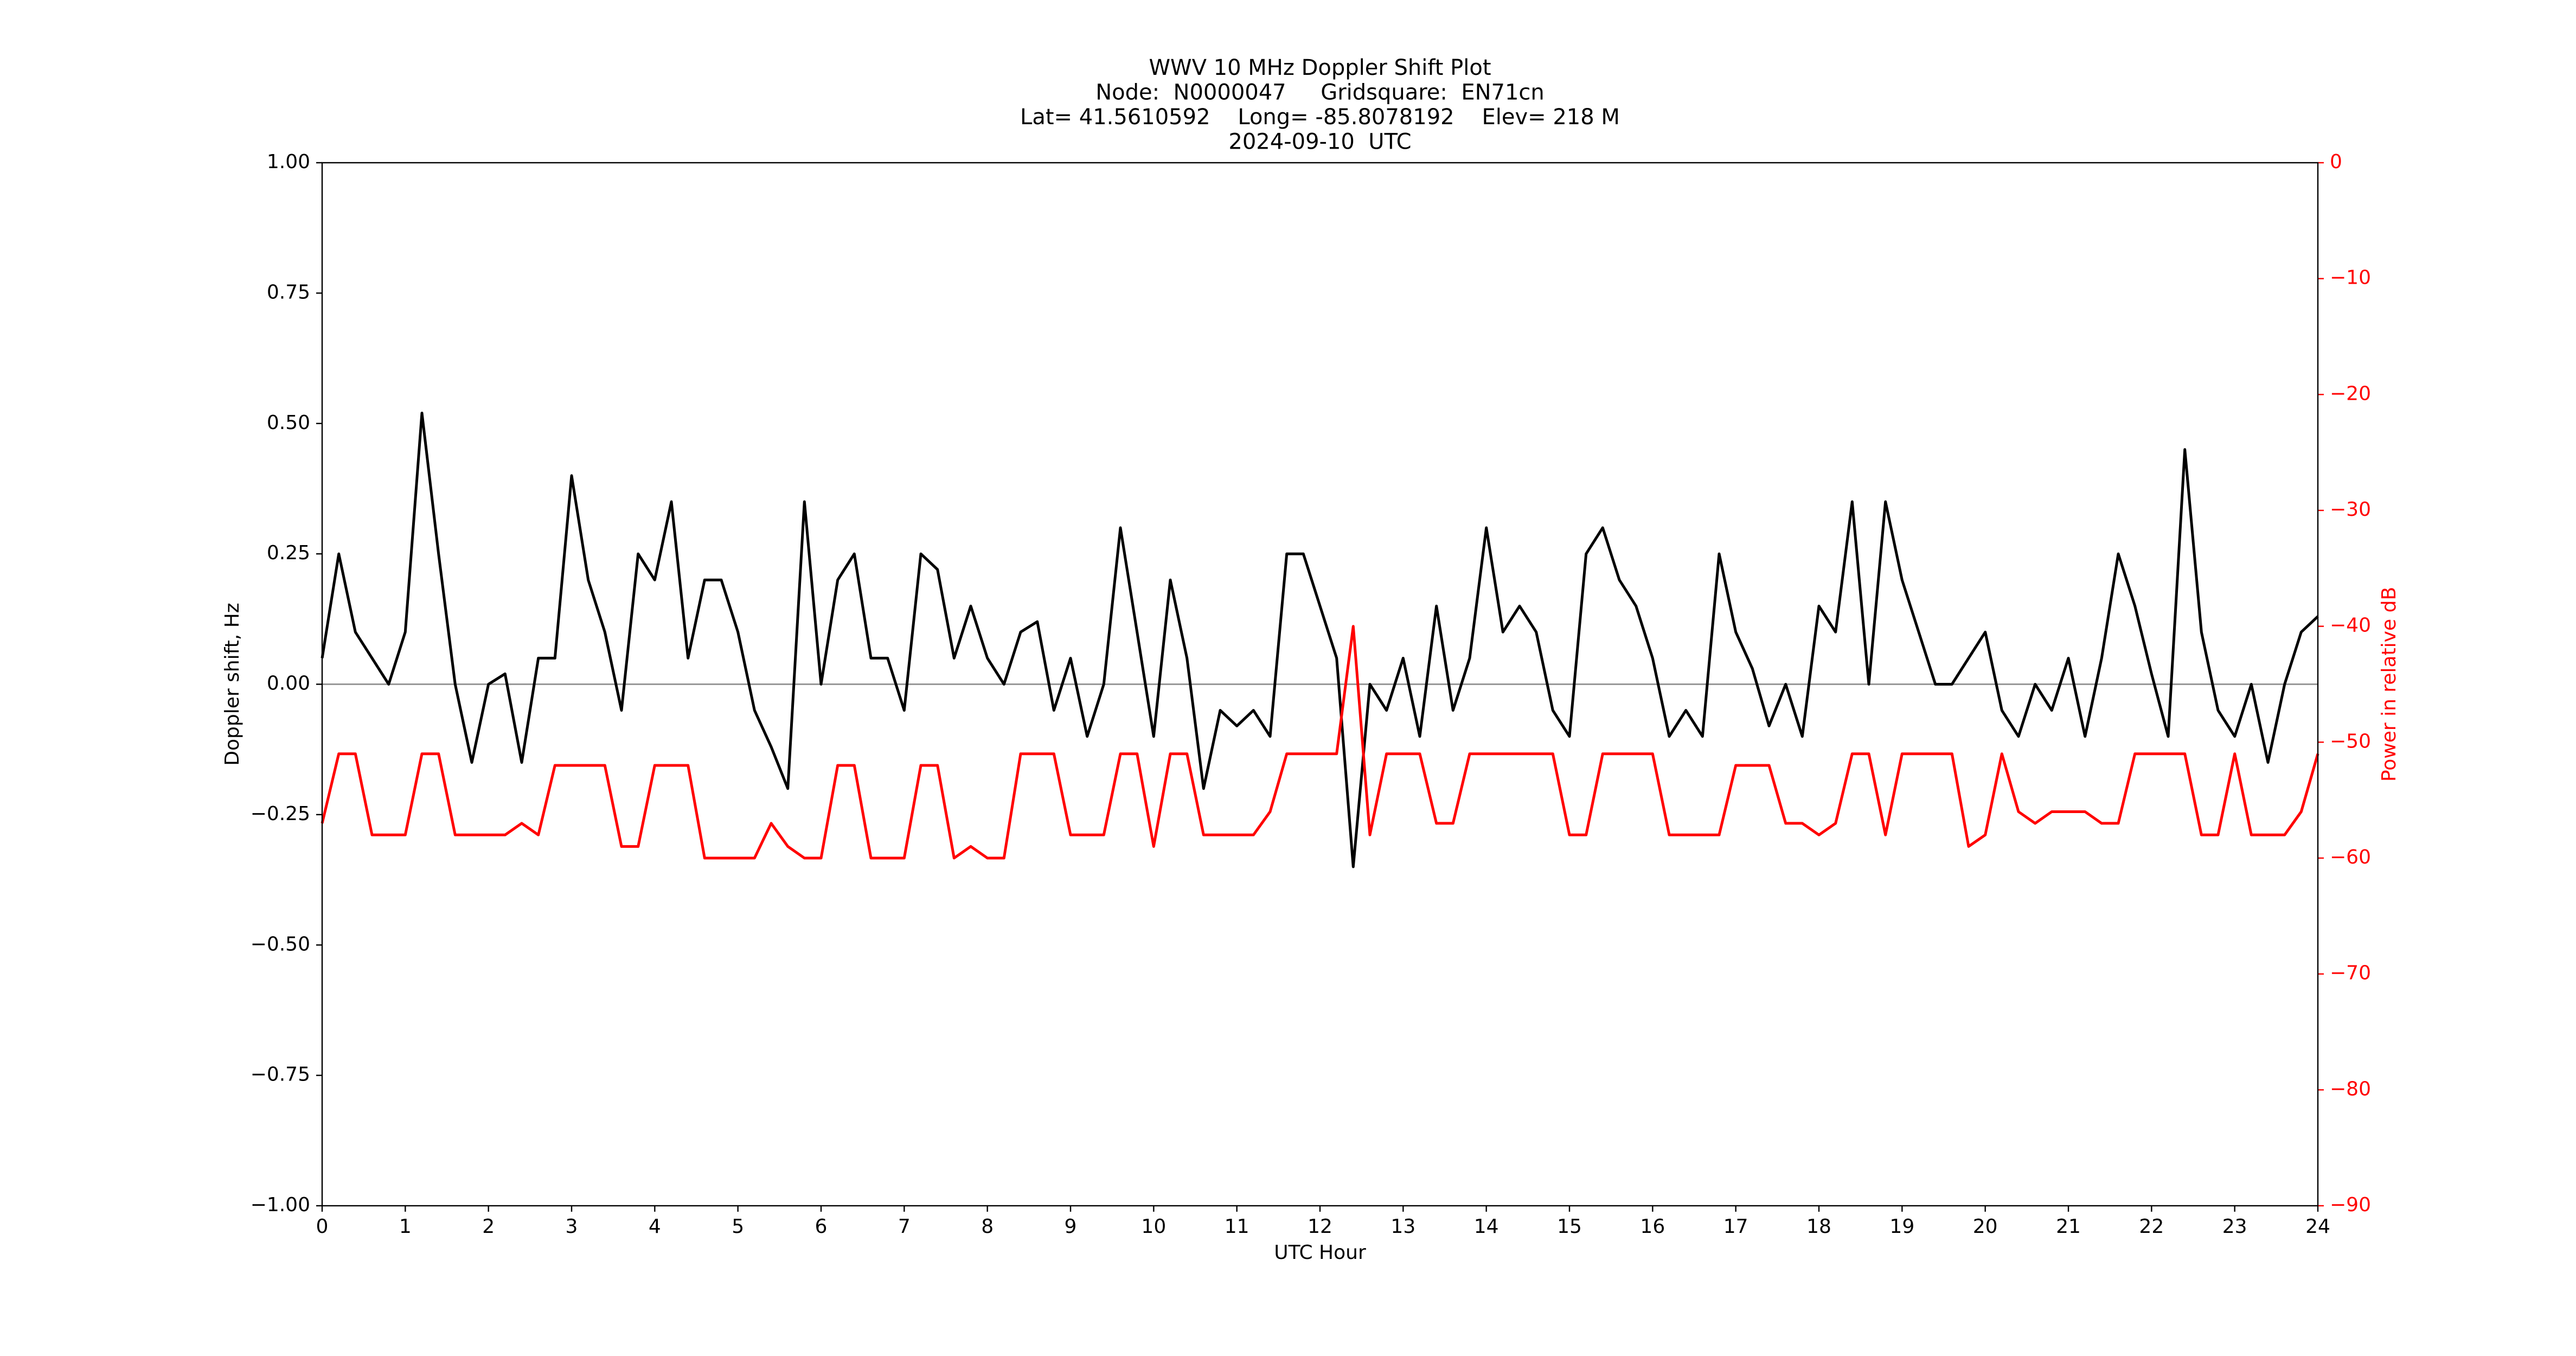 Image resolution: width=2576 pixels, height=1356 pixels. Describe the element at coordinates (2351, 1205) in the screenshot. I see `y2-tick-label: −90` at that location.